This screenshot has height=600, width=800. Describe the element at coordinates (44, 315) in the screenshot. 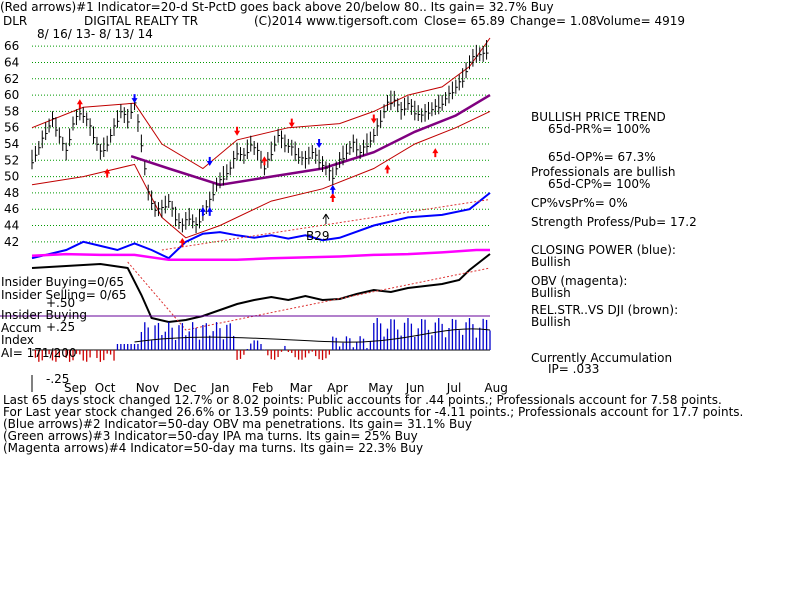

I see `insider-buying-label: Insider Buying` at that location.